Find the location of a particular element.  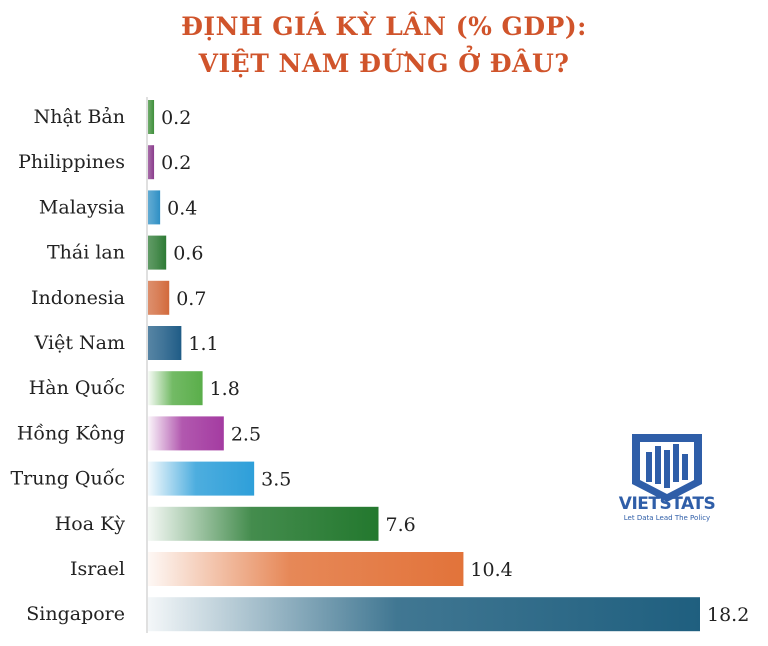

value-label-4: 0.7 is located at coordinates (191, 299).